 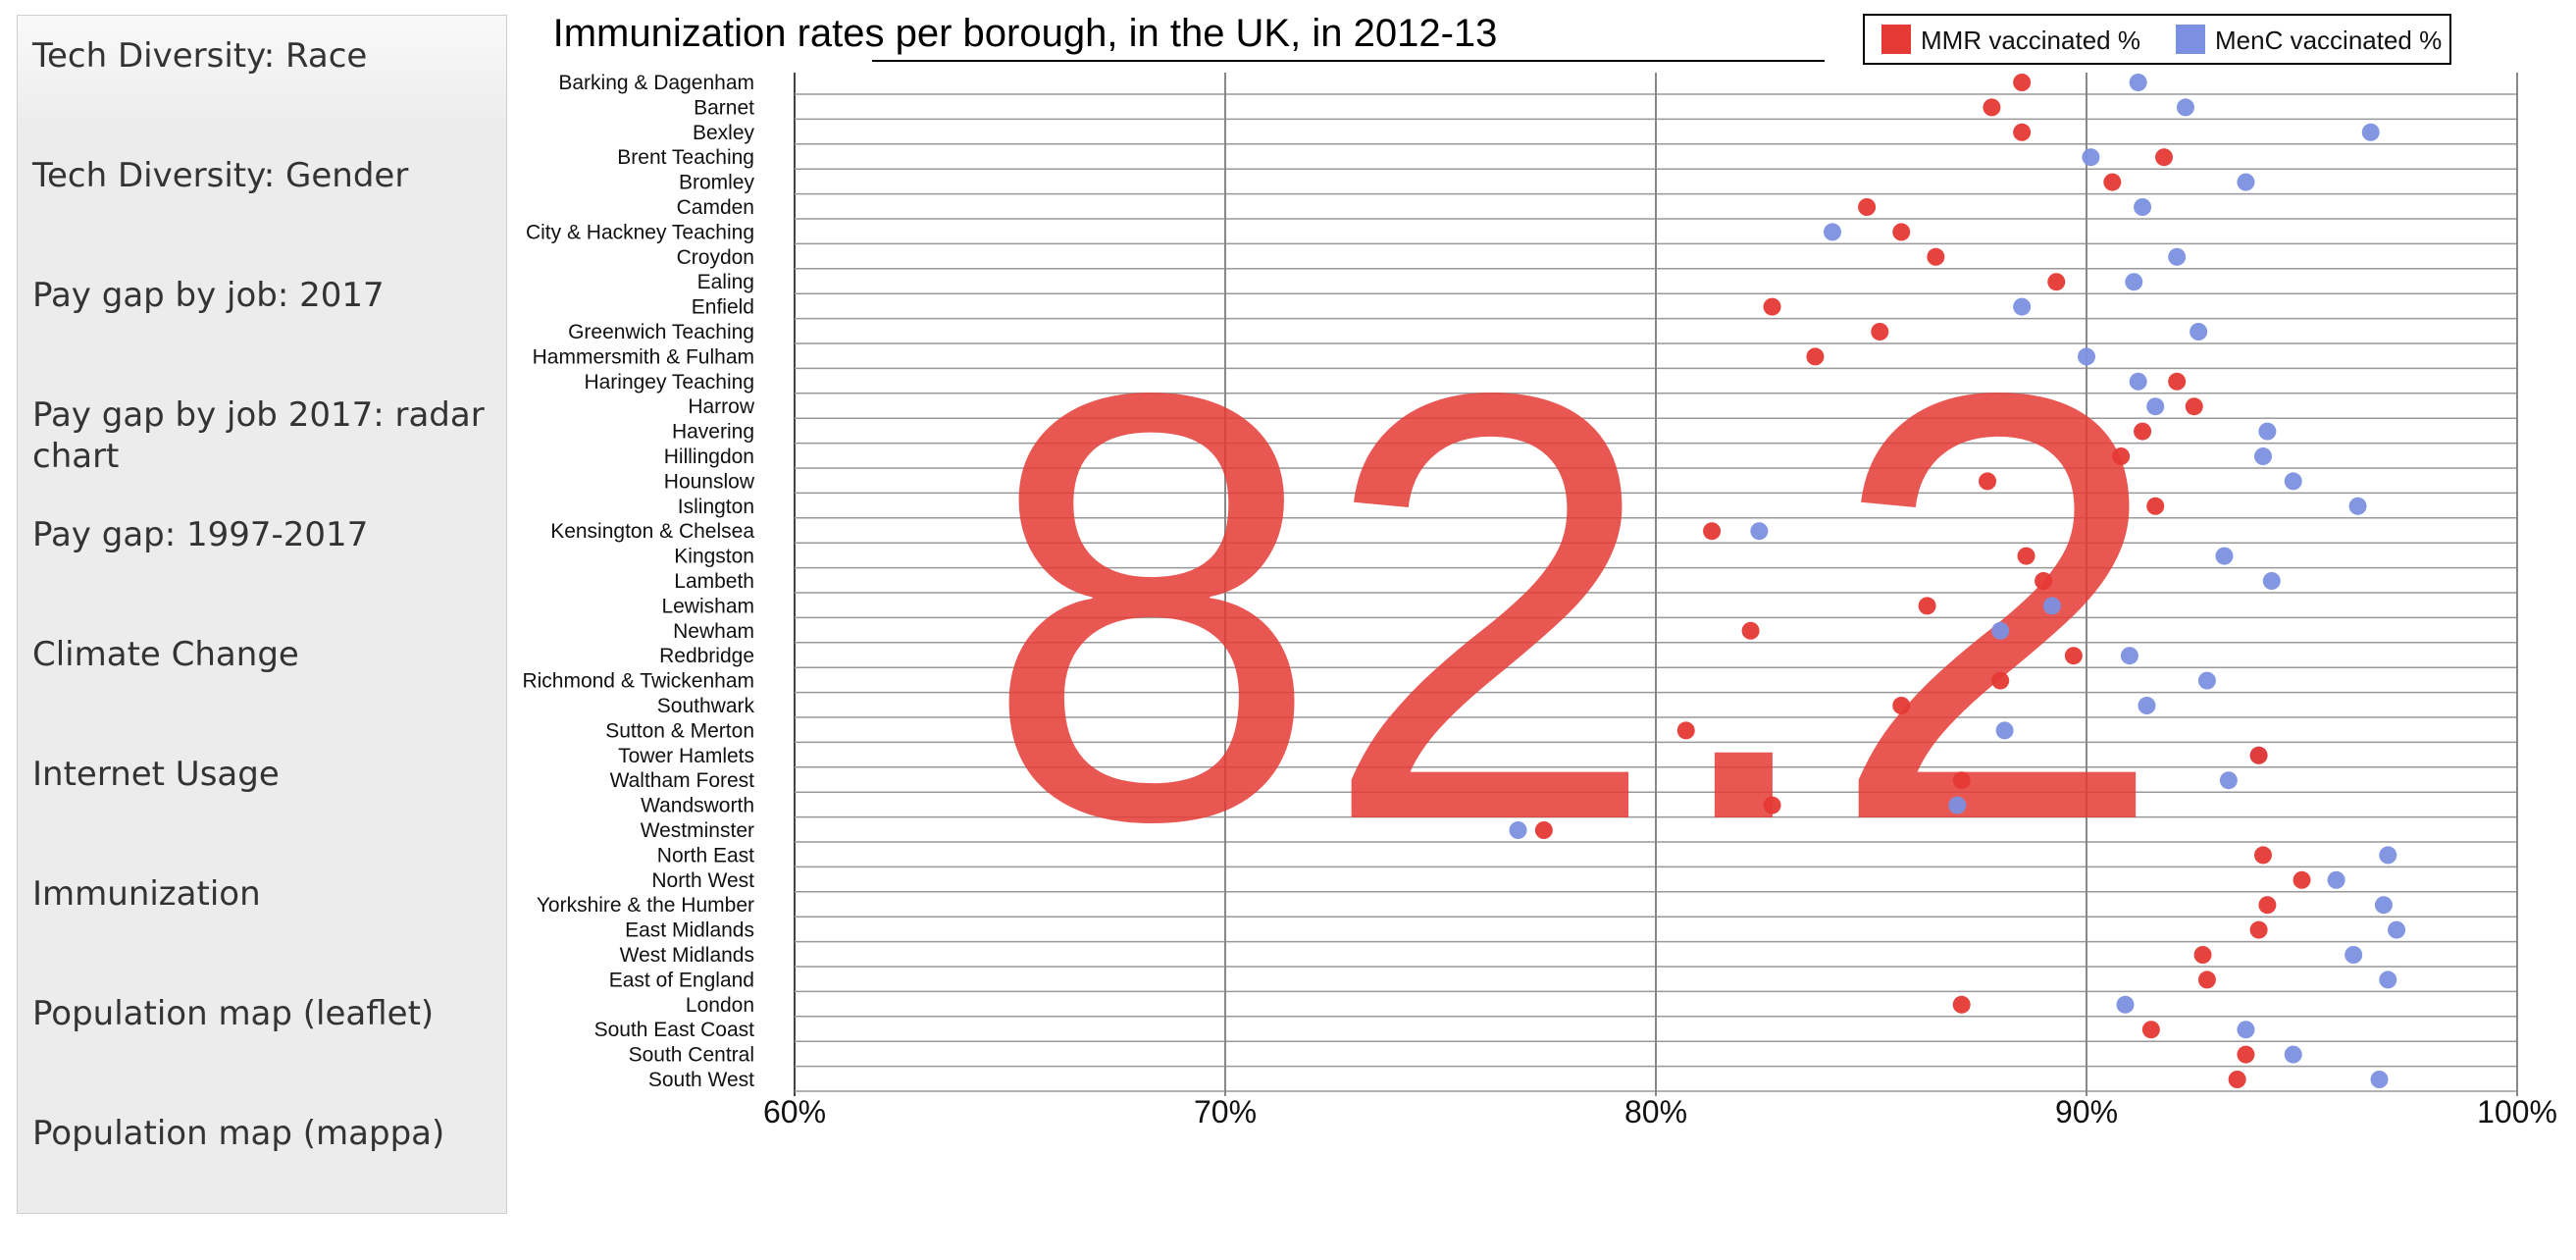 What do you see at coordinates (643, 356) in the screenshot?
I see `category-label: Hammersmith & Fulham` at bounding box center [643, 356].